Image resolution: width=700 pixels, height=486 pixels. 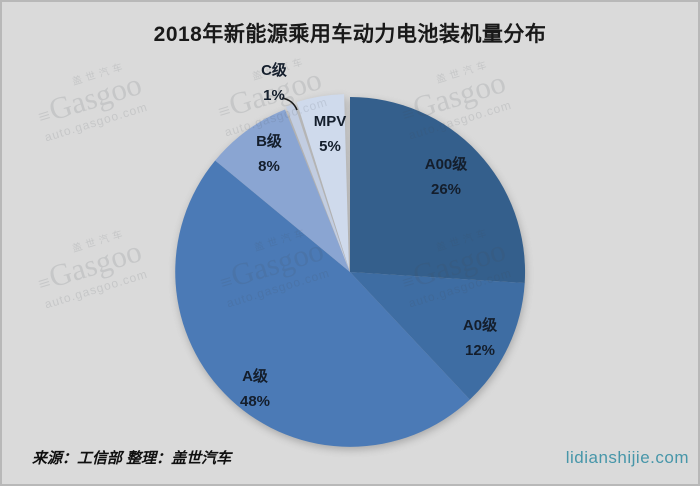 What do you see at coordinates (350, 34) in the screenshot?
I see `chart-title: 2018年新能源乘用车动力电池装机量分布` at bounding box center [350, 34].